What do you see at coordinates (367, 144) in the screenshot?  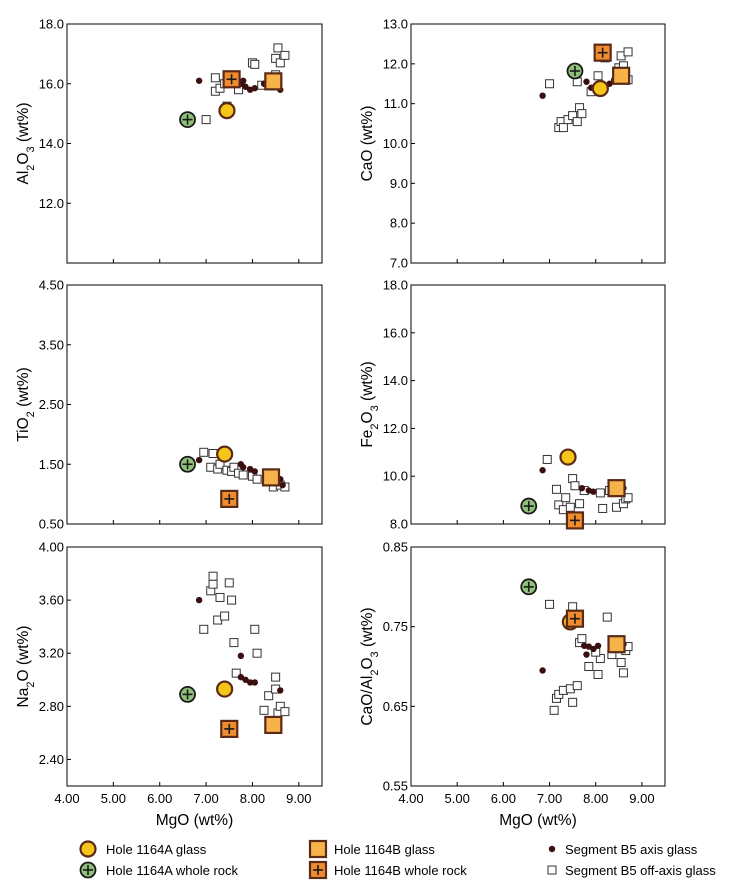 I see `y-axis-label: CaO (wt%)` at bounding box center [367, 144].